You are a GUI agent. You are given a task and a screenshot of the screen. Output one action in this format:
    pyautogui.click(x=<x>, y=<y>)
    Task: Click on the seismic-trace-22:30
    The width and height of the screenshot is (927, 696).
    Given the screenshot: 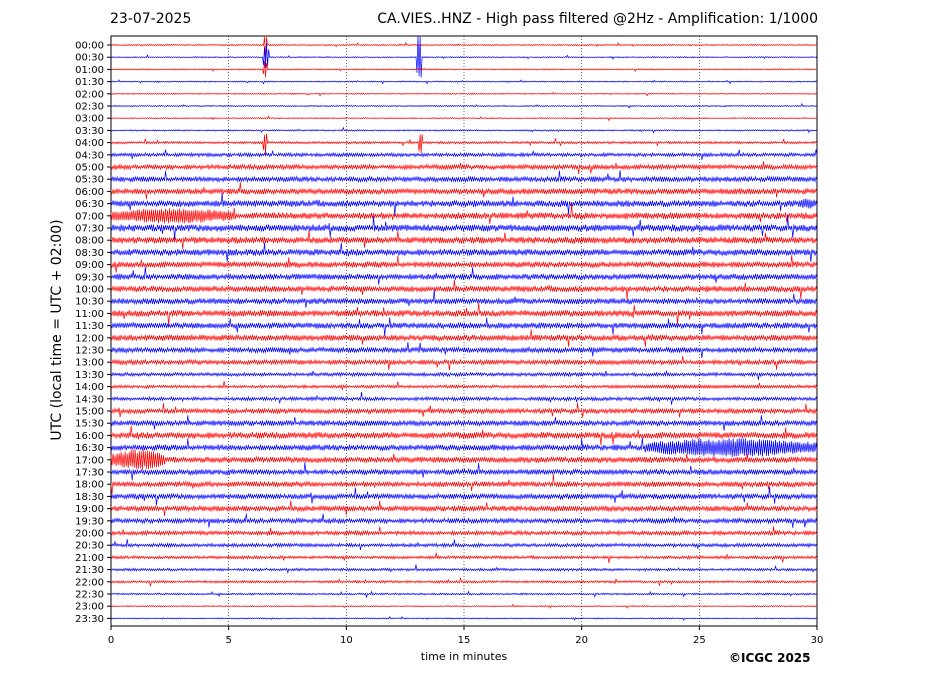 What is the action you would take?
    pyautogui.click(x=464, y=594)
    